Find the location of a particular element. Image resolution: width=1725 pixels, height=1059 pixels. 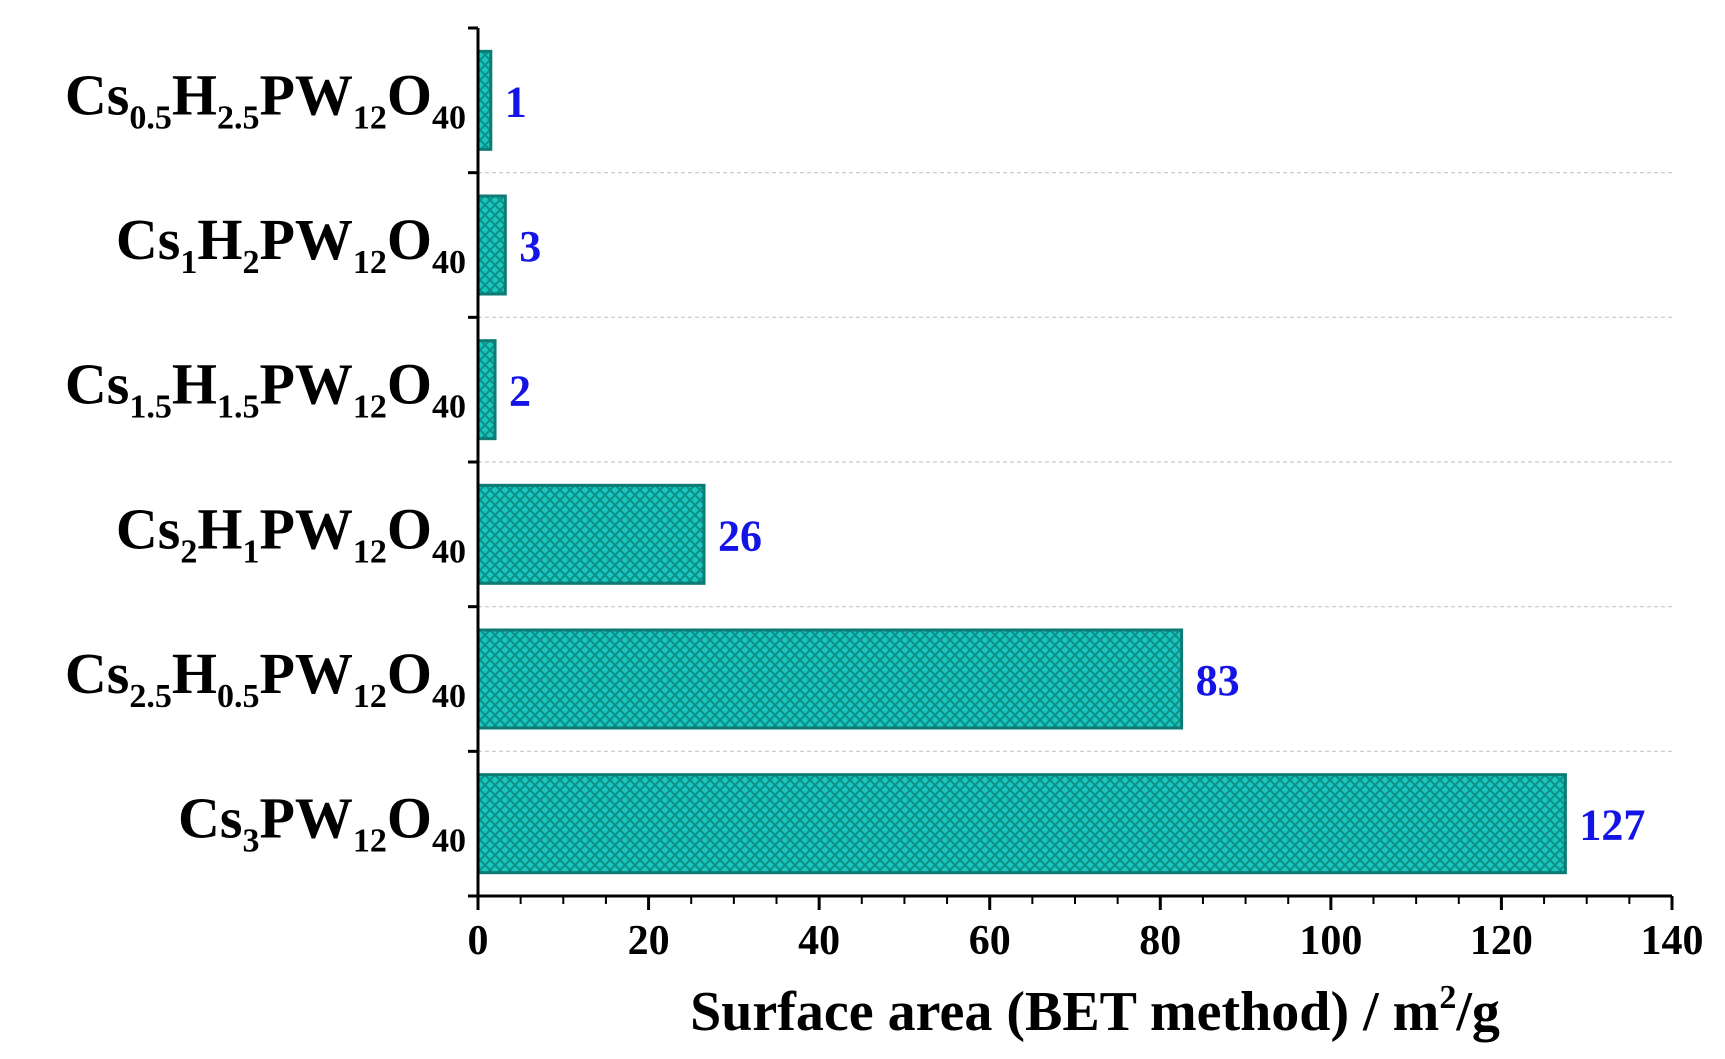

bar-cs2 is located at coordinates (591, 534).